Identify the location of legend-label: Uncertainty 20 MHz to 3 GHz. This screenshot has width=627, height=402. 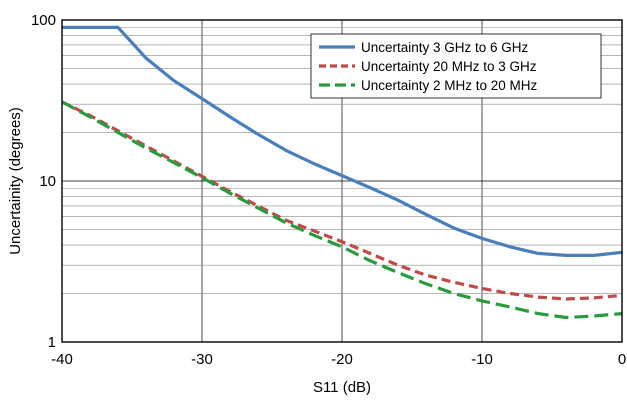
(449, 66).